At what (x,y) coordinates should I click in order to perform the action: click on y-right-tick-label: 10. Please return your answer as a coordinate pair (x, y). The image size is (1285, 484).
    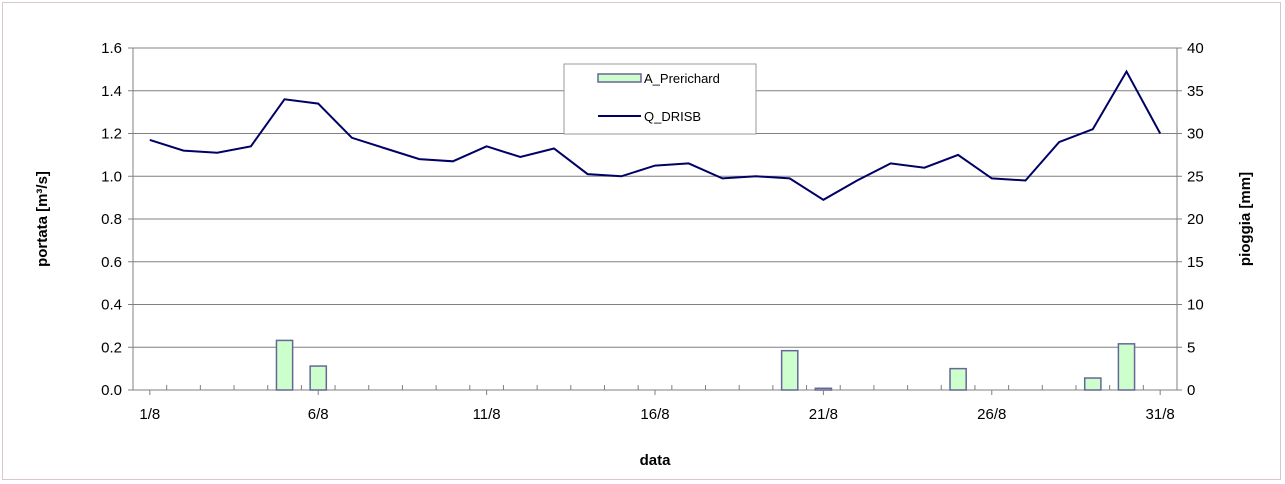
    Looking at the image, I should click on (1195, 305).